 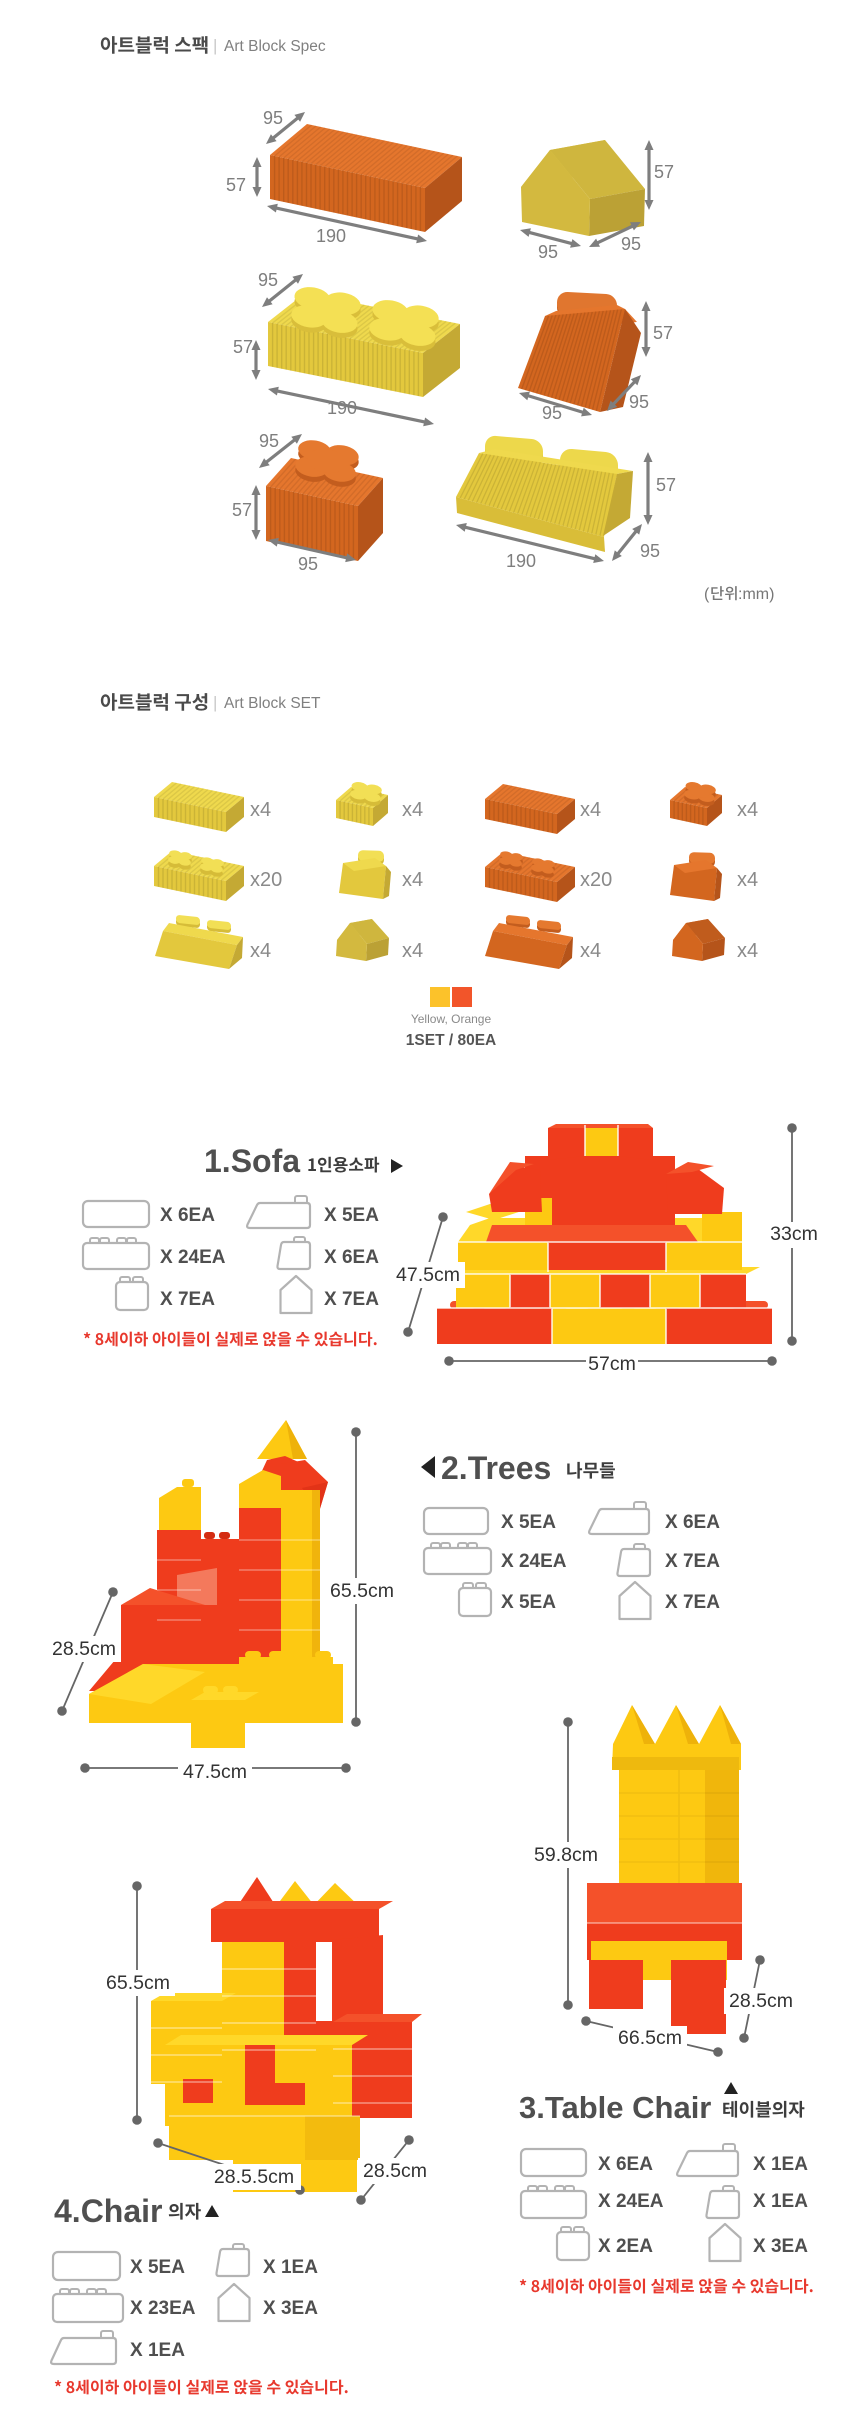 I want to click on svg-text: X 2EA, so click(x=625, y=2246).